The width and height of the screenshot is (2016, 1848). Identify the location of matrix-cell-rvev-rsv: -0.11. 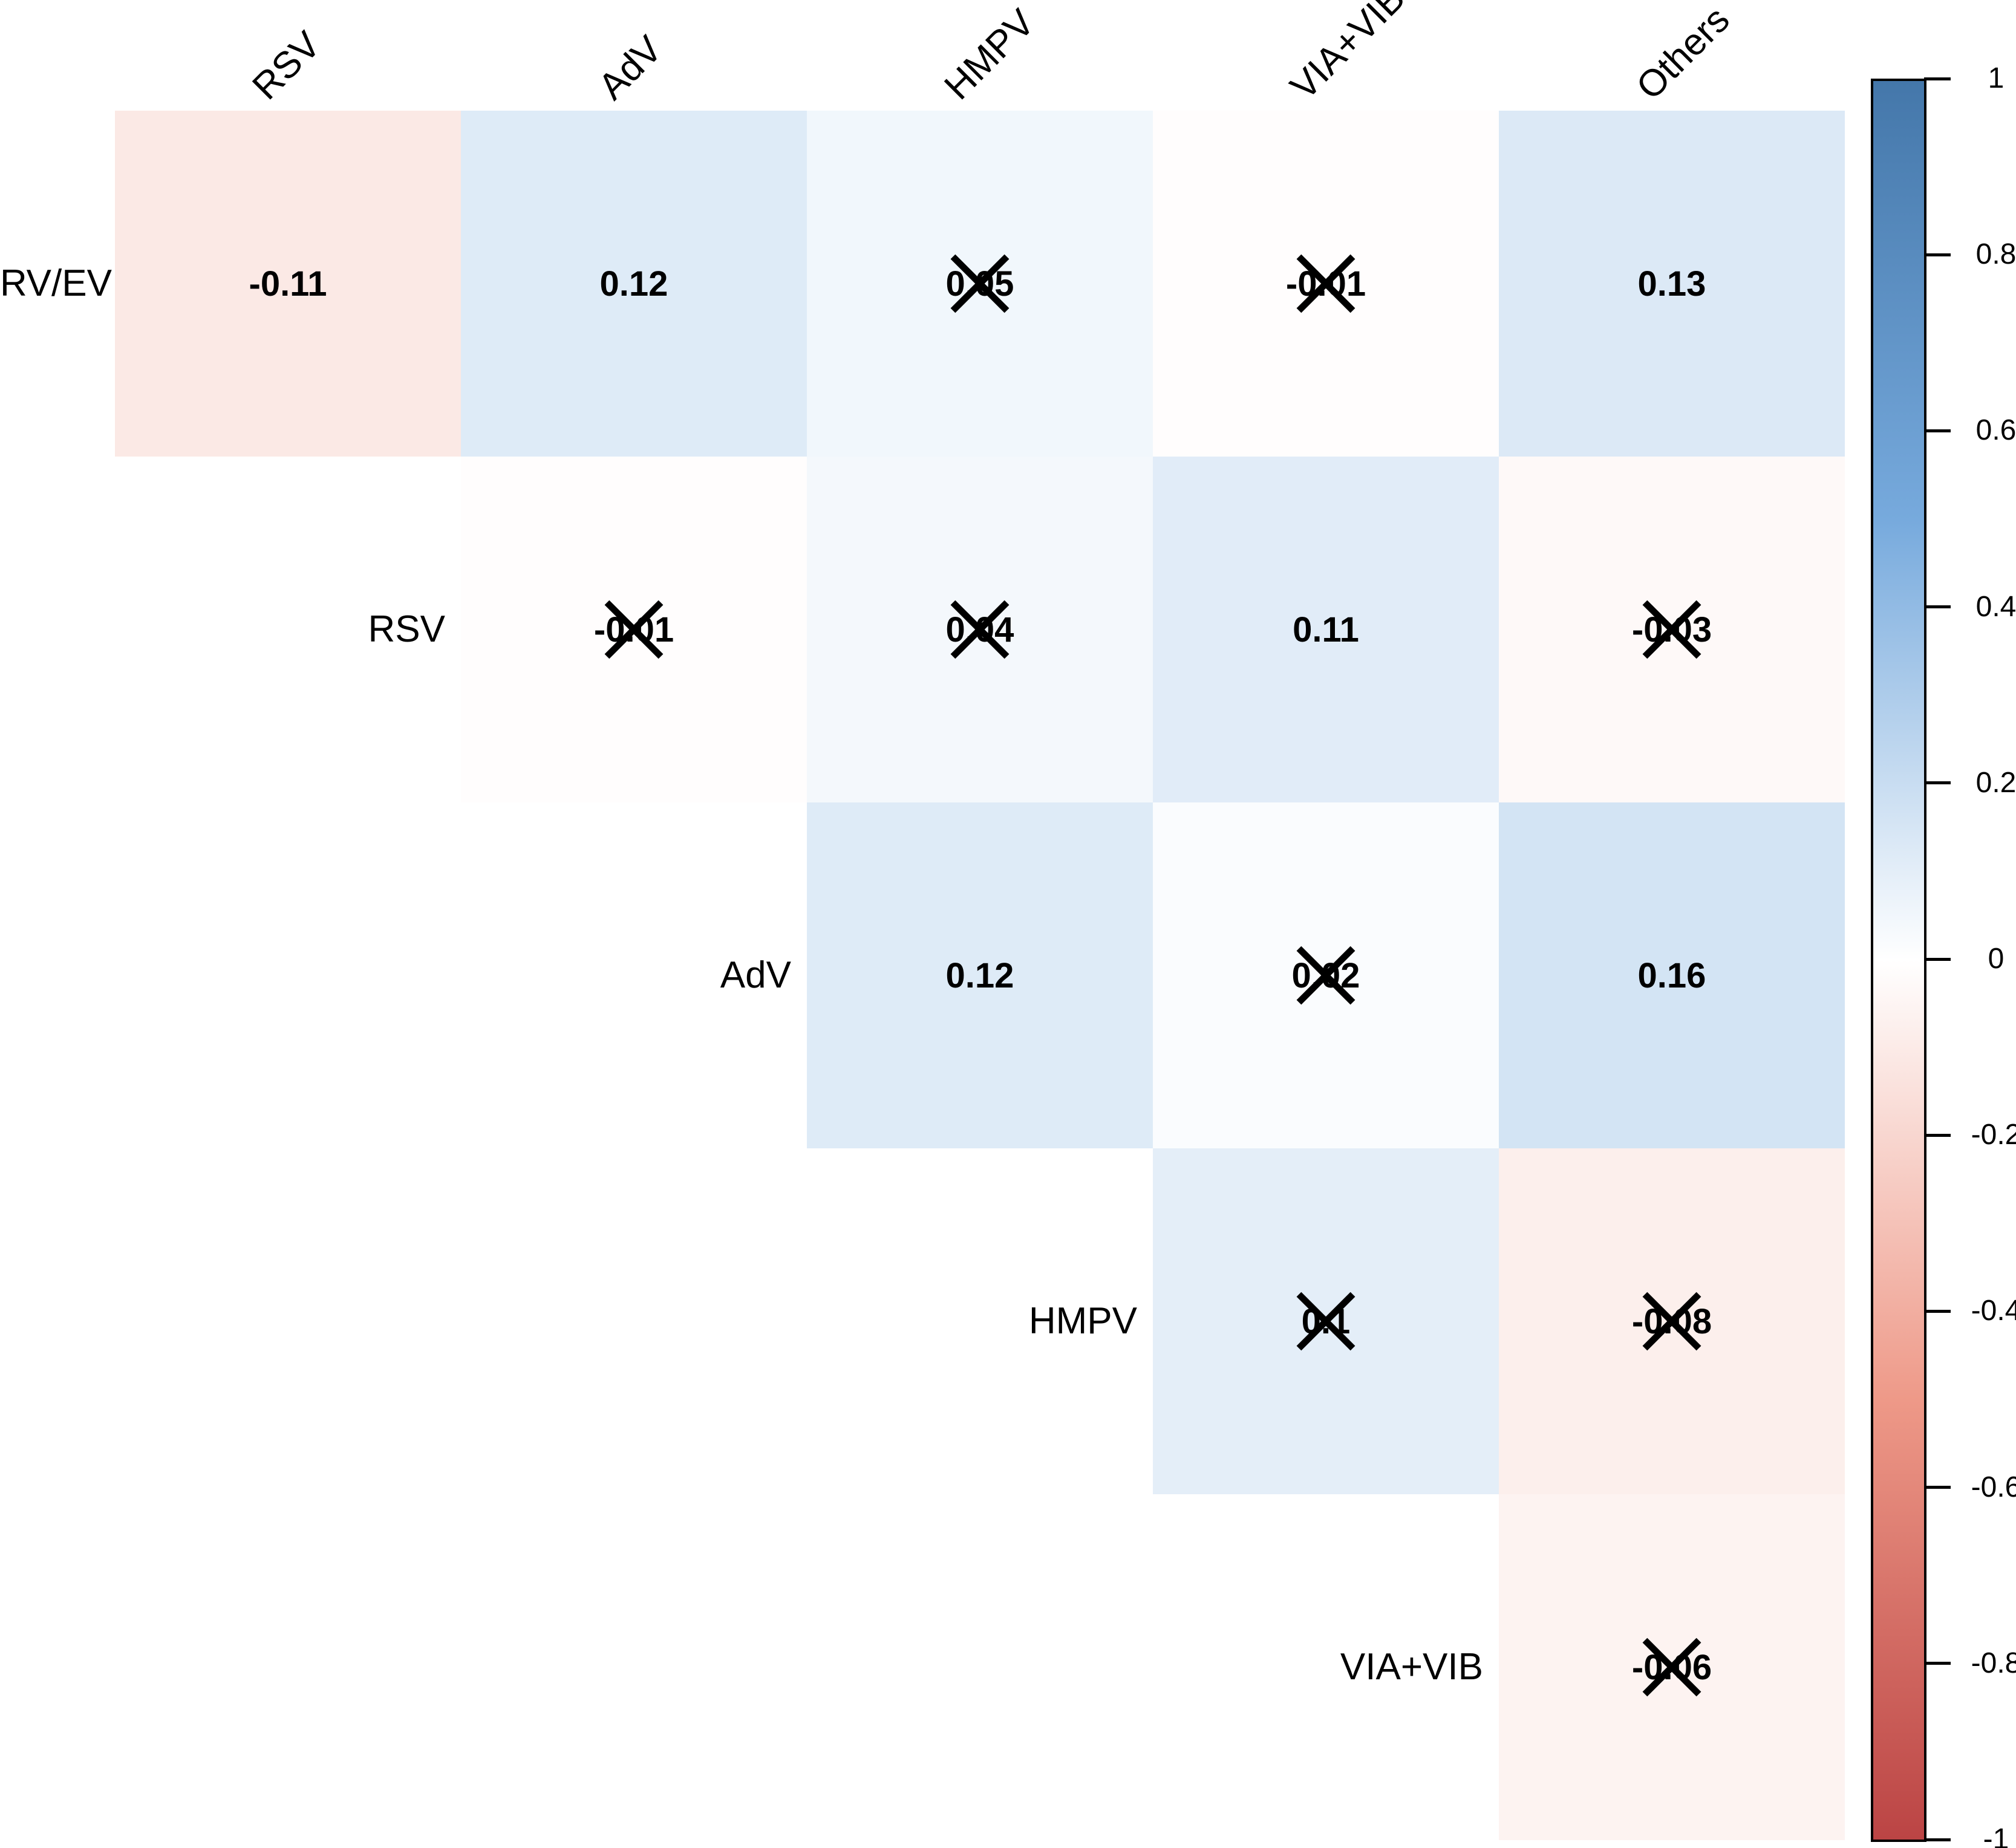
(288, 284).